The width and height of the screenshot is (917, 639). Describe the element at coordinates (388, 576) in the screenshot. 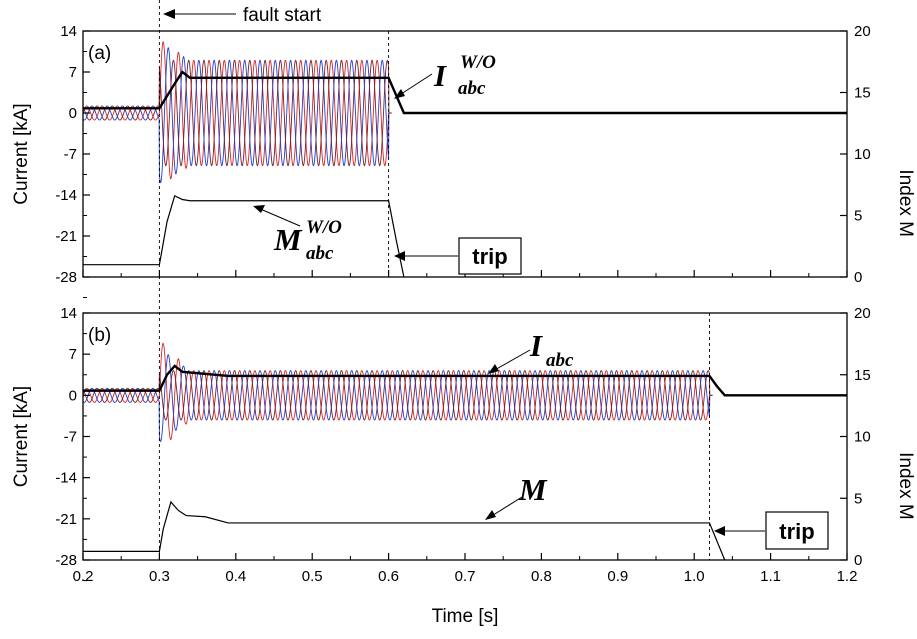

I see `x-tick-label: 0.6` at that location.